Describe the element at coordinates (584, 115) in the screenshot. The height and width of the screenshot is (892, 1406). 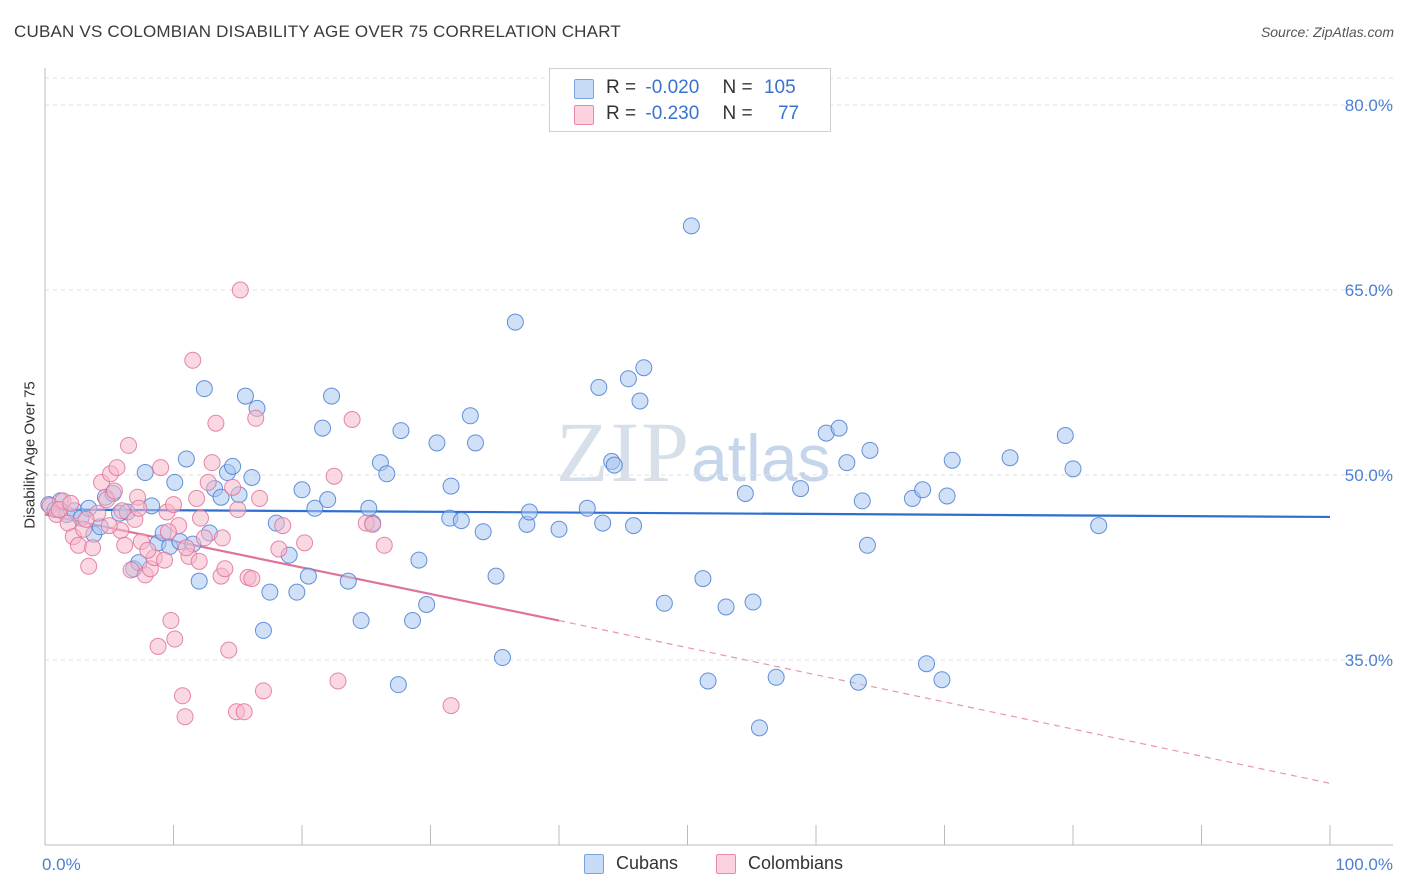
I see `legend-swatch-colombians` at that location.